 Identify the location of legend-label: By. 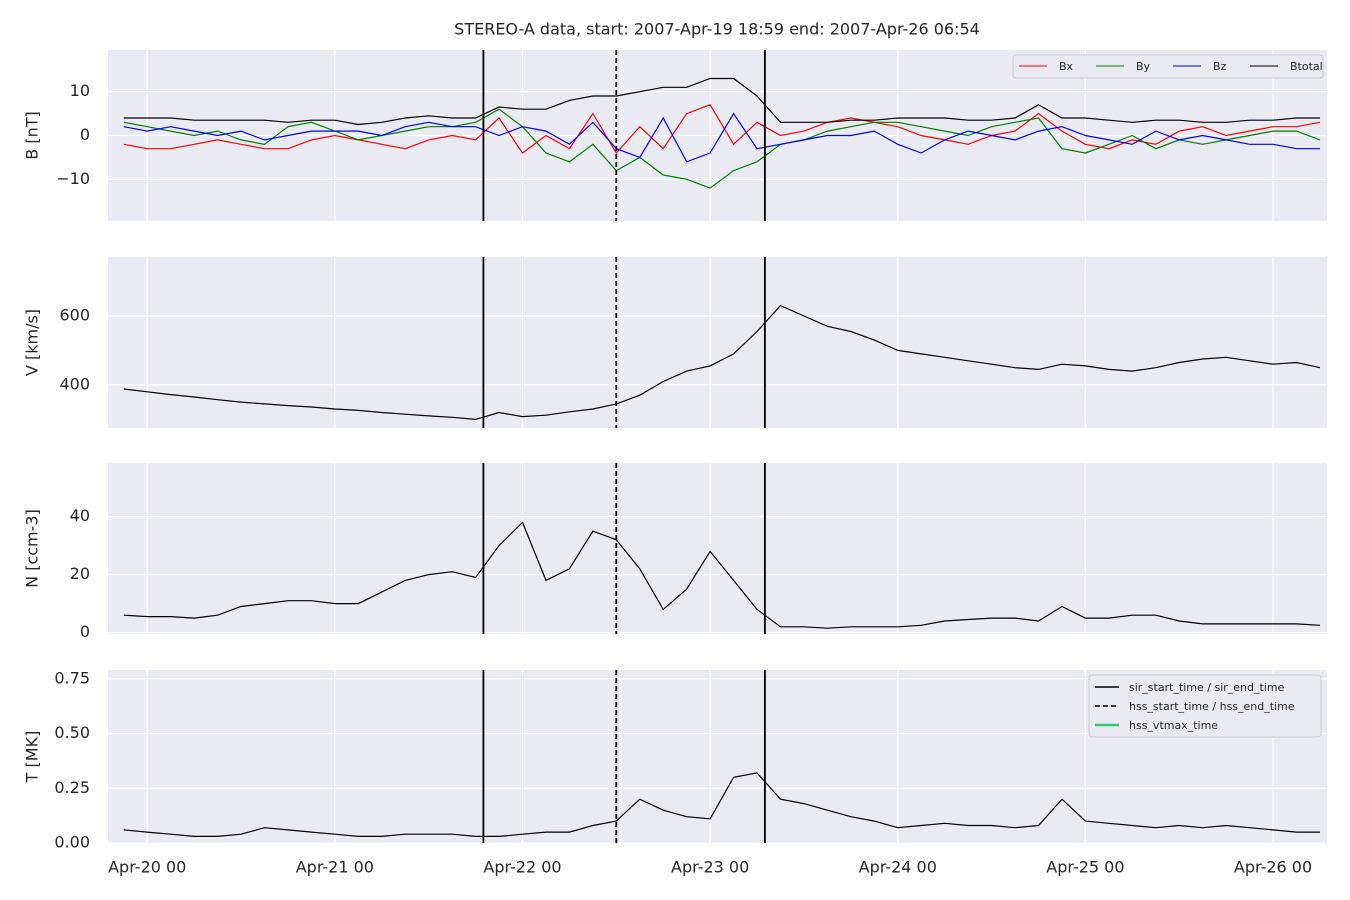
(1143, 66).